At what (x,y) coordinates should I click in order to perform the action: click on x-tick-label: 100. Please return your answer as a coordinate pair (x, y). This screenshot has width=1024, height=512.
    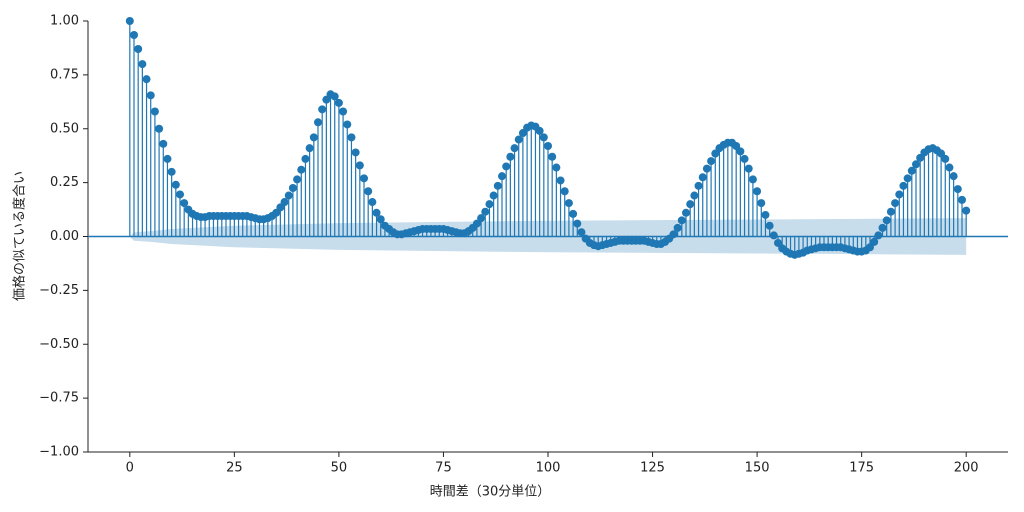
    Looking at the image, I should click on (548, 468).